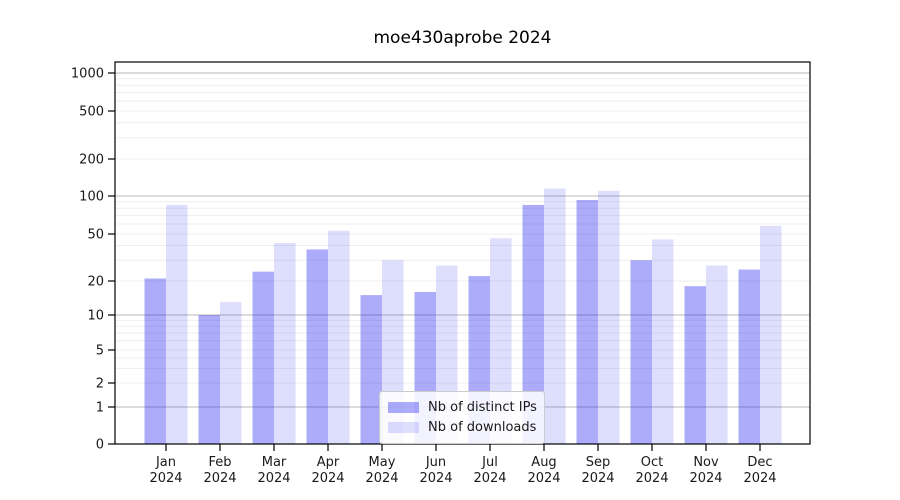 The image size is (900, 500). What do you see at coordinates (717, 354) in the screenshot?
I see `bar-nov-nb-of-downloads` at bounding box center [717, 354].